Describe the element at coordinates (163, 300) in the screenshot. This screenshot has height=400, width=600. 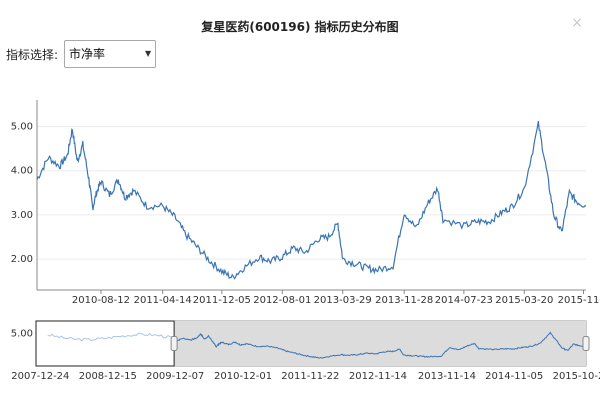
I see `x-tick-label: 2011-04-14` at that location.